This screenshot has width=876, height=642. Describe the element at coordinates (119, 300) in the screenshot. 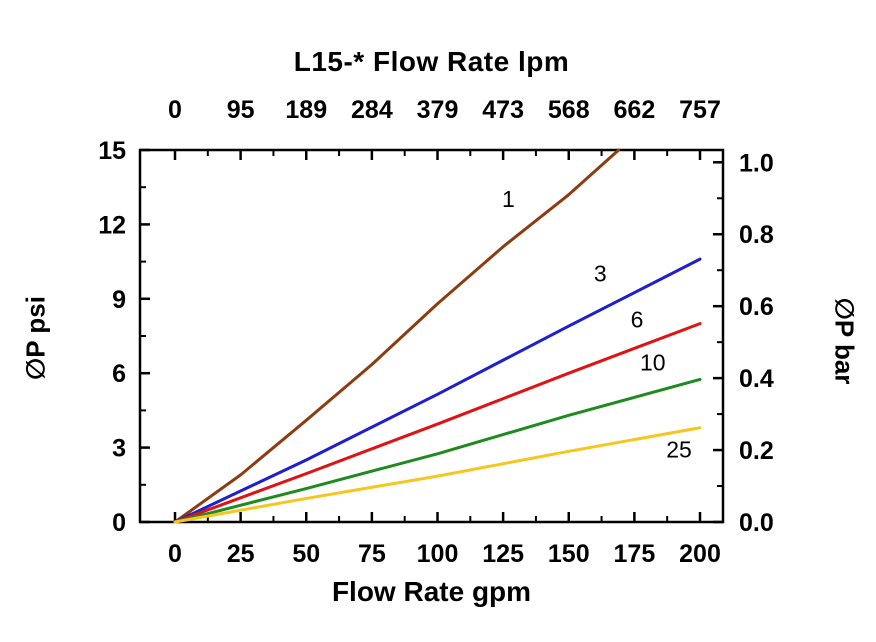

I see `tick-label-psi: 9` at that location.